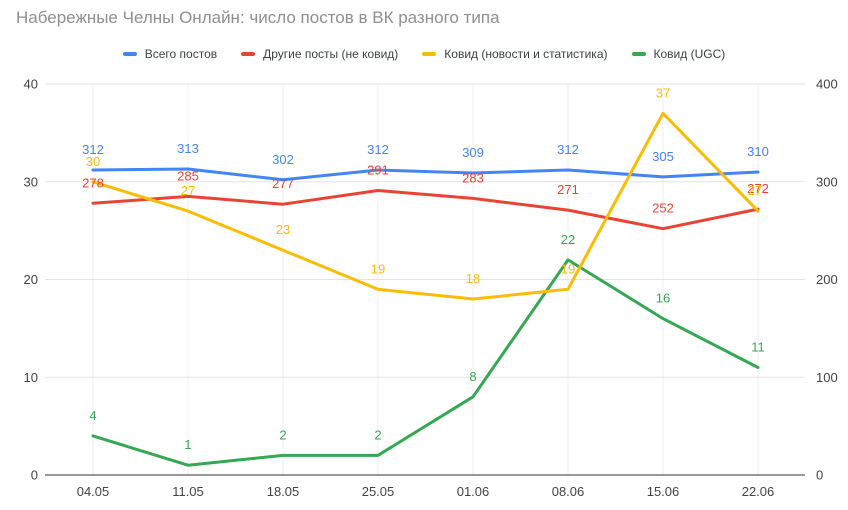  I want to click on x-axis-tick-label: 15.06, so click(663, 491).